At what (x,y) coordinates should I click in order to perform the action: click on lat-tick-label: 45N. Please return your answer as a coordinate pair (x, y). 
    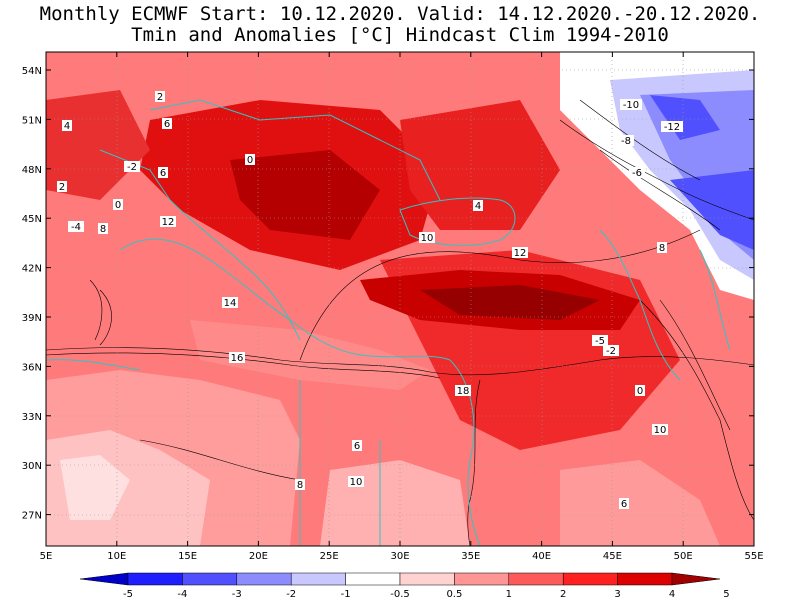
    Looking at the image, I should click on (32, 219).